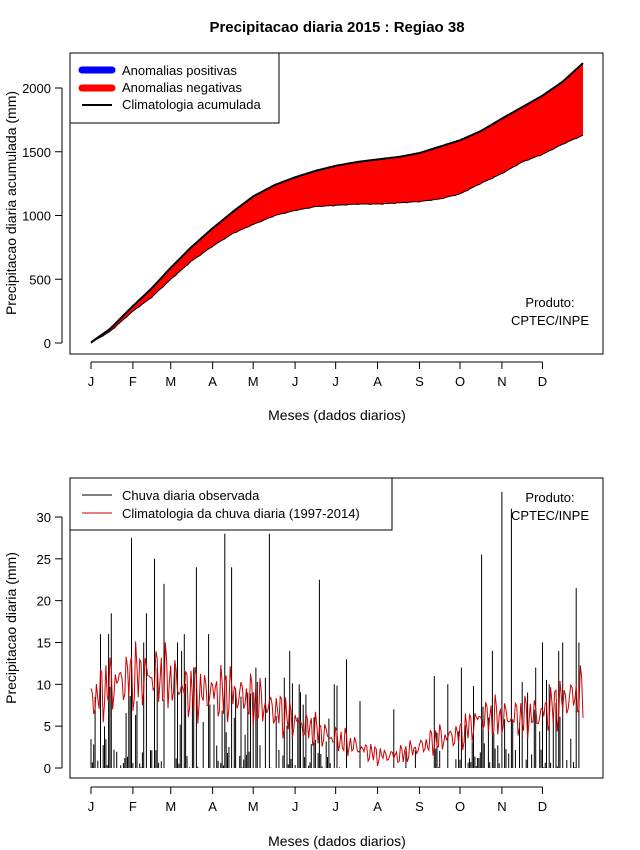  Describe the element at coordinates (337, 704) in the screenshot. I see `chart2-climatology-line` at that location.